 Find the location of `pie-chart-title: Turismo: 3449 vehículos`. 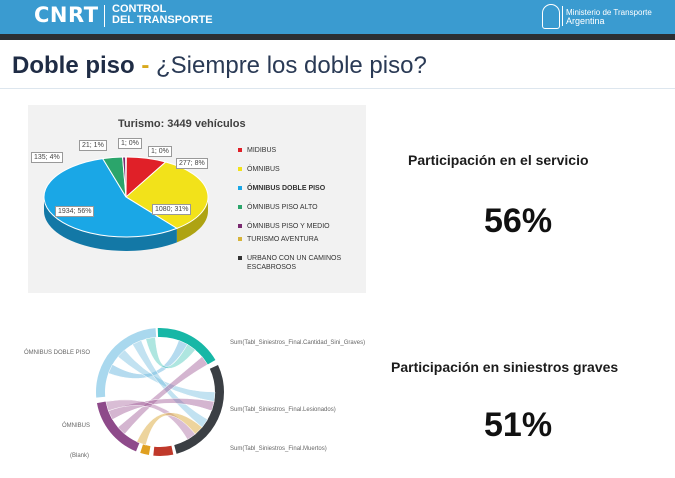

pie-chart-title: Turismo: 3449 vehículos is located at coordinates (182, 124).